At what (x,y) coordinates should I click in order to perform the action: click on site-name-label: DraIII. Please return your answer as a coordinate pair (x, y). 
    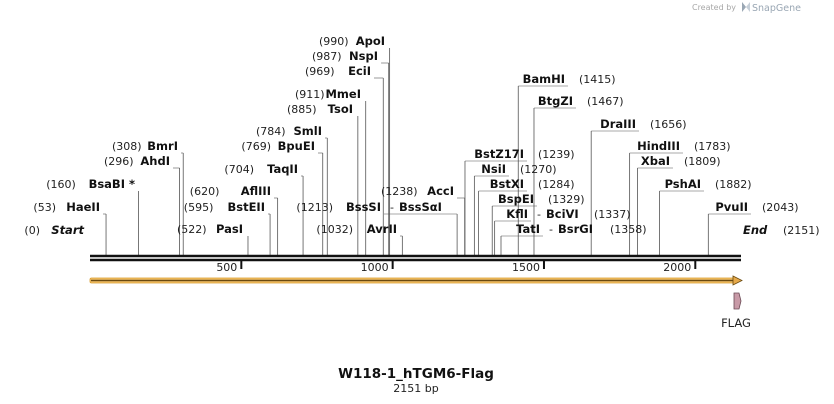
    Looking at the image, I should click on (618, 124).